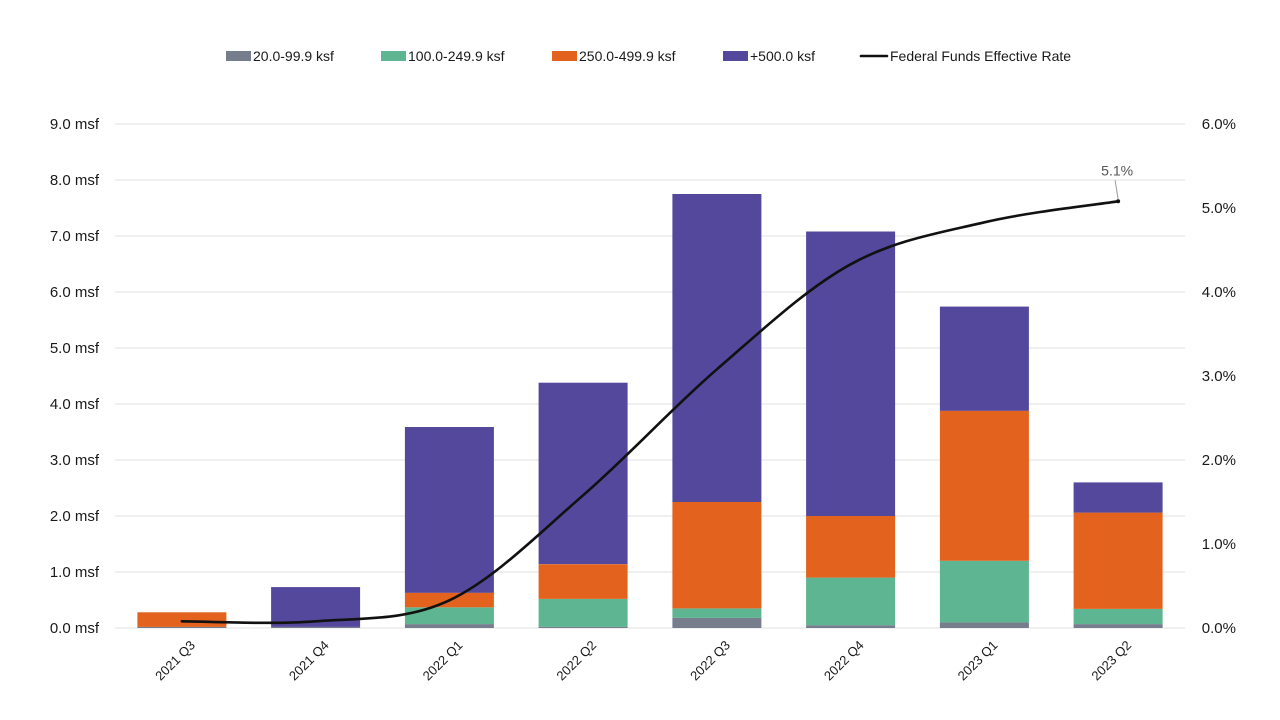 This screenshot has height=720, width=1280. I want to click on right-tick-label: 2.0%, so click(1219, 460).